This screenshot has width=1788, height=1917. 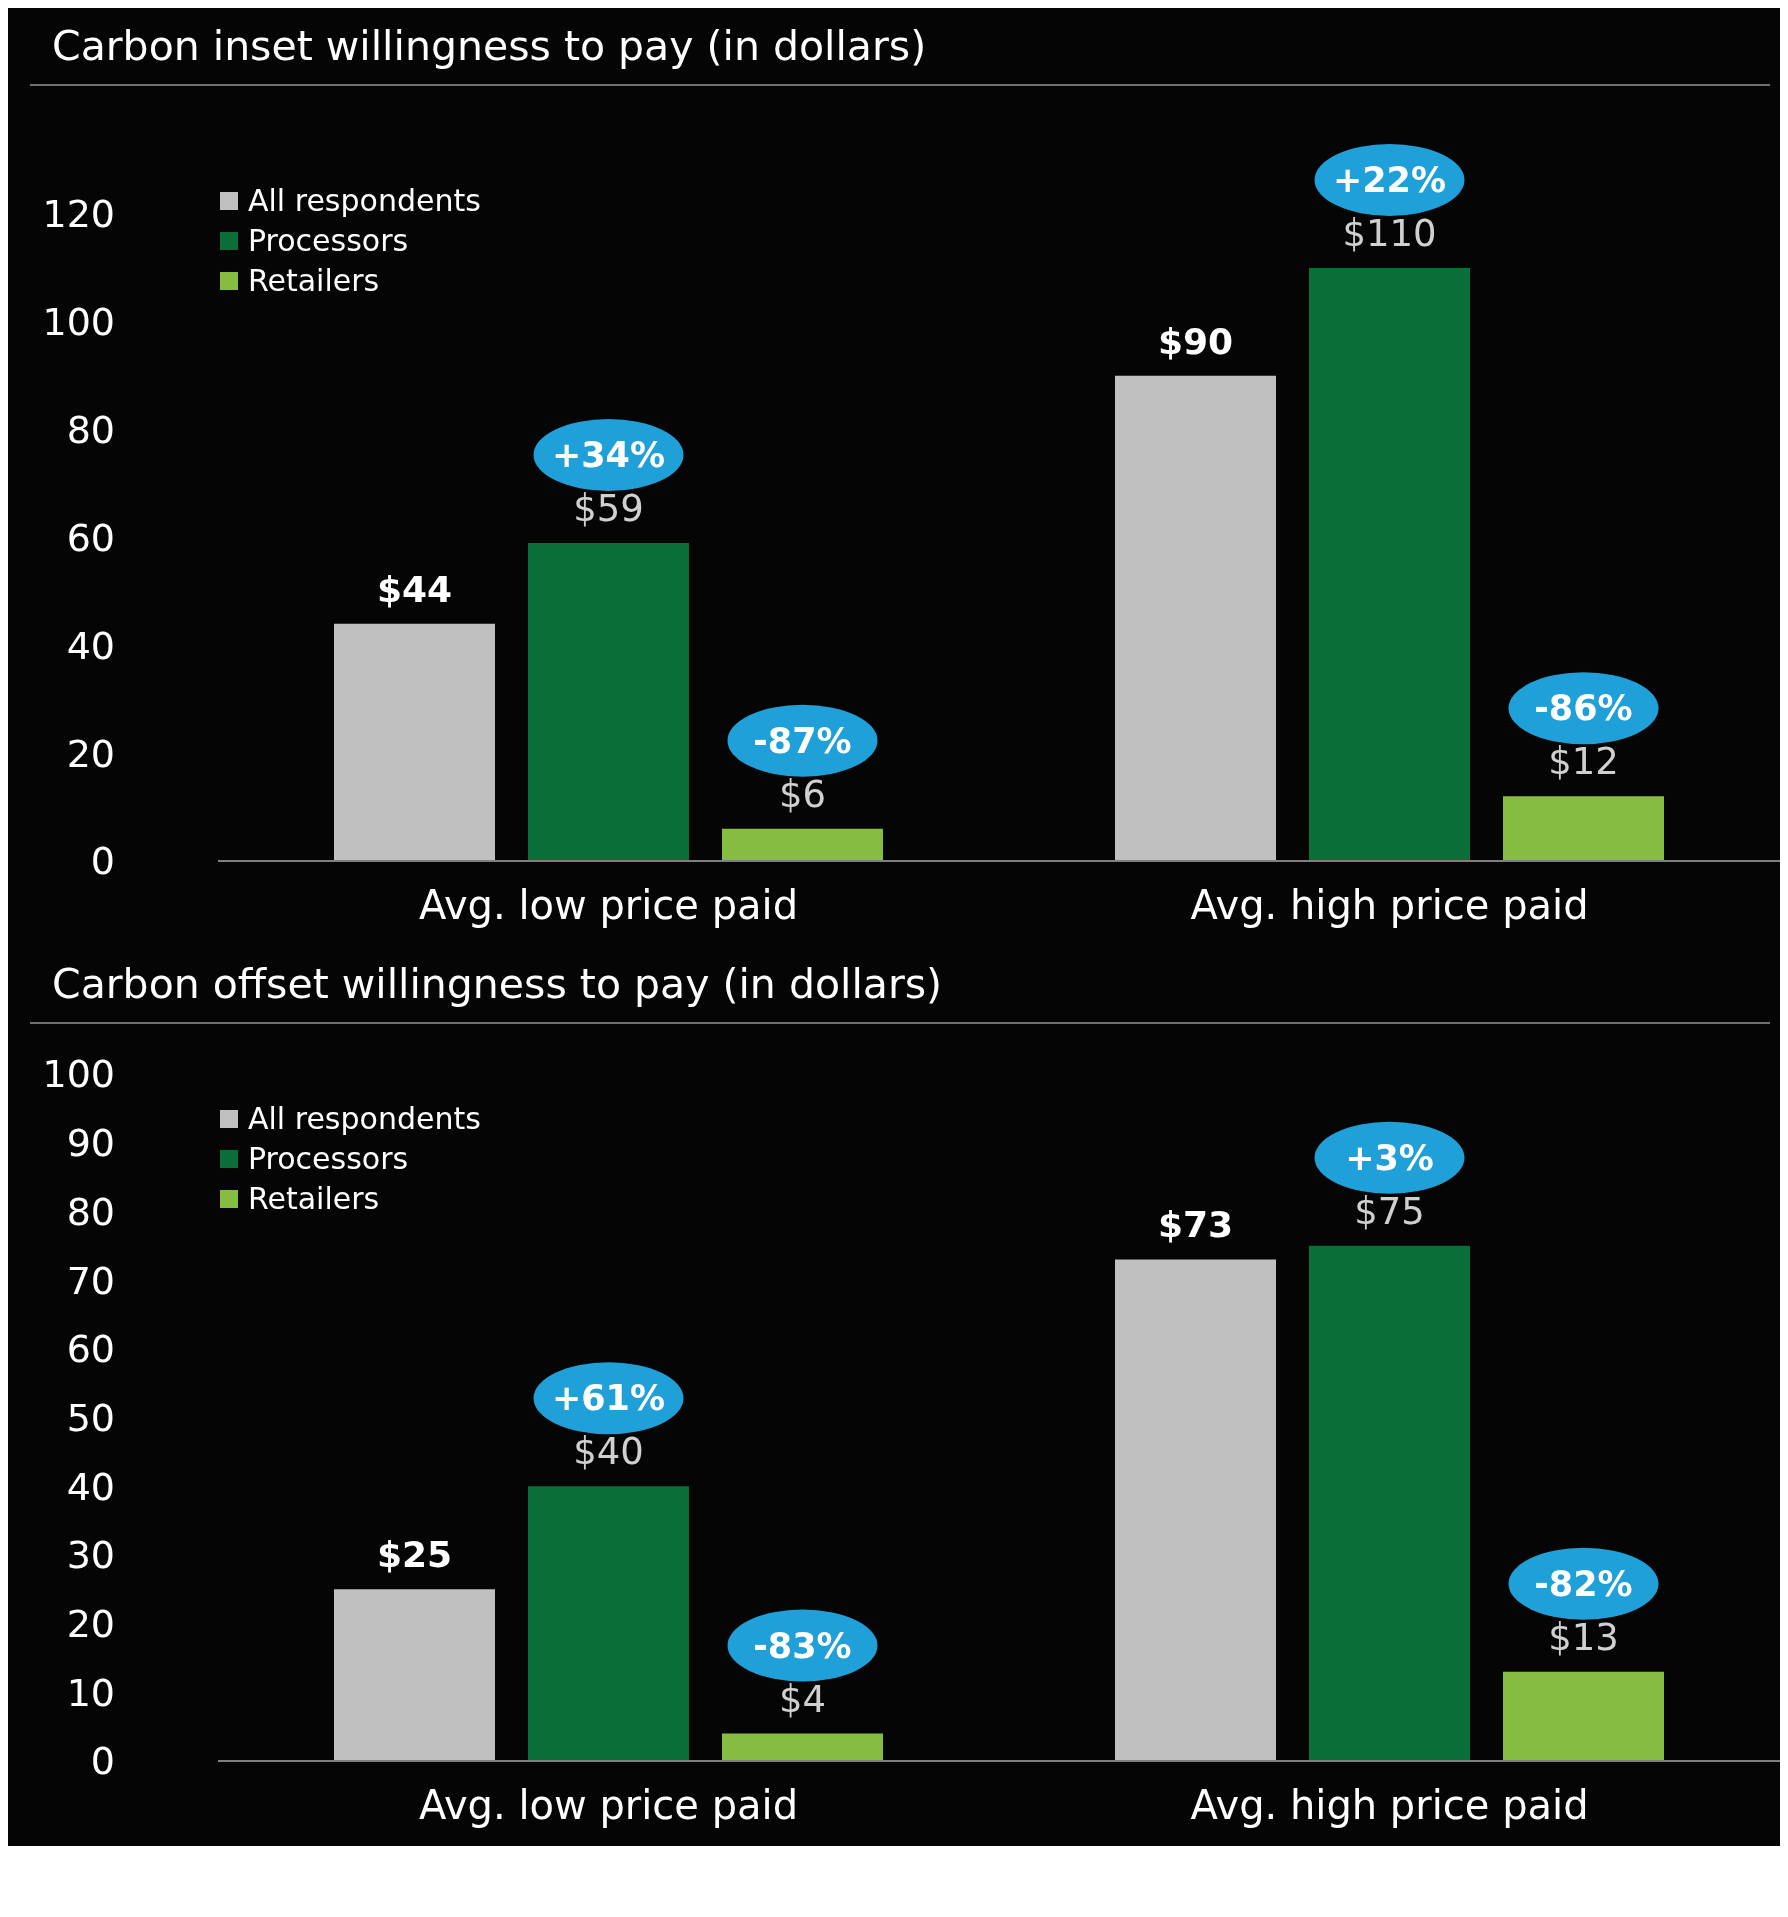 What do you see at coordinates (1389, 179) in the screenshot?
I see `percent-badge: +22%` at bounding box center [1389, 179].